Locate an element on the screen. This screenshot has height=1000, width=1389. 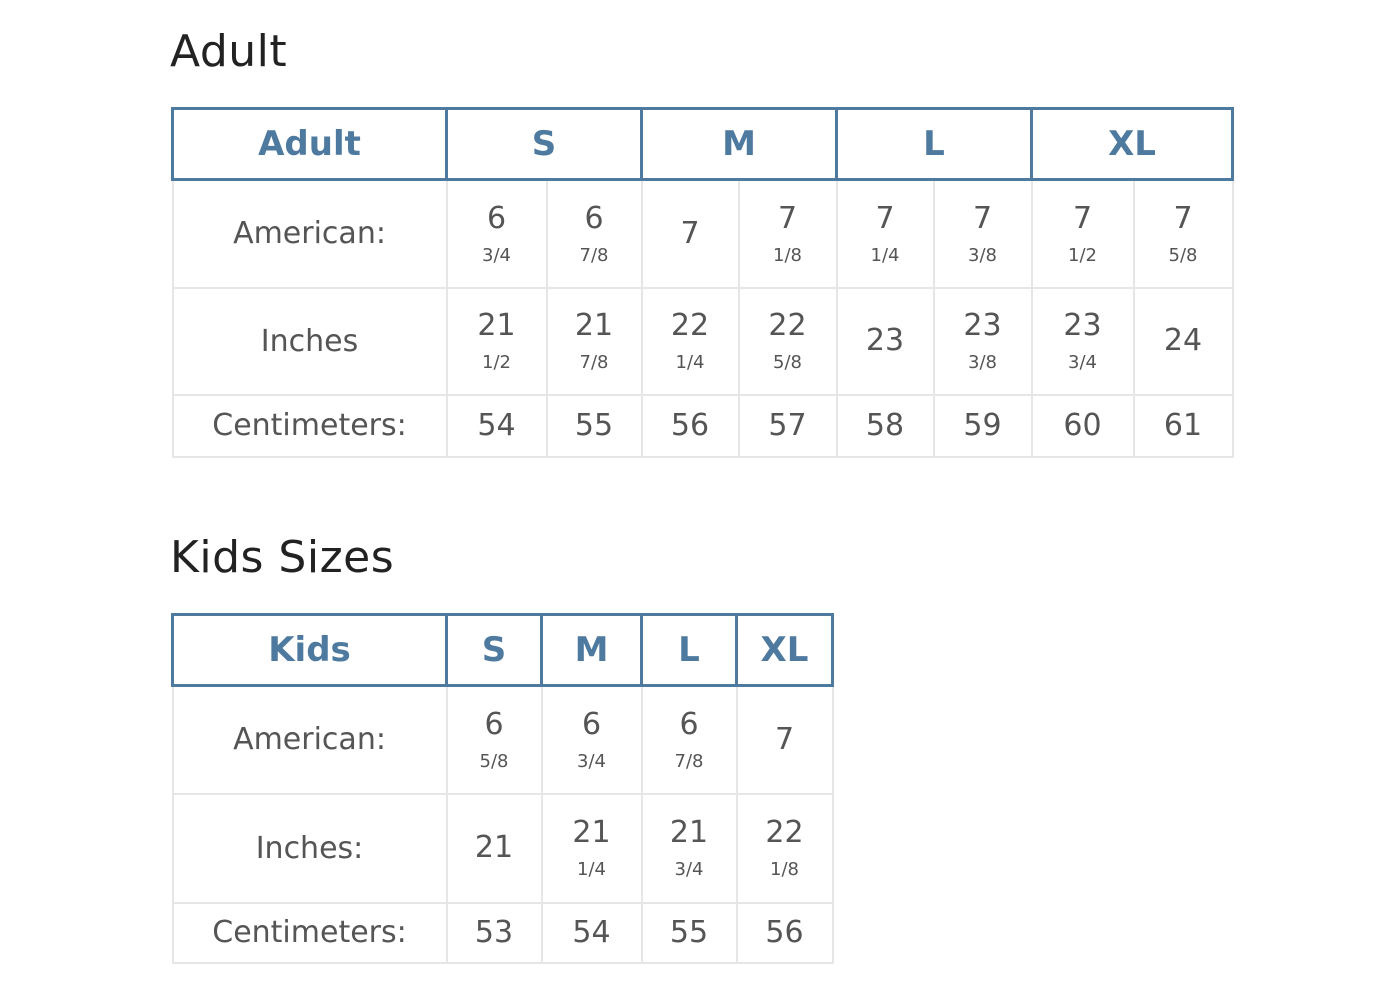
size-cell: 23 3/4 is located at coordinates (1082, 341).